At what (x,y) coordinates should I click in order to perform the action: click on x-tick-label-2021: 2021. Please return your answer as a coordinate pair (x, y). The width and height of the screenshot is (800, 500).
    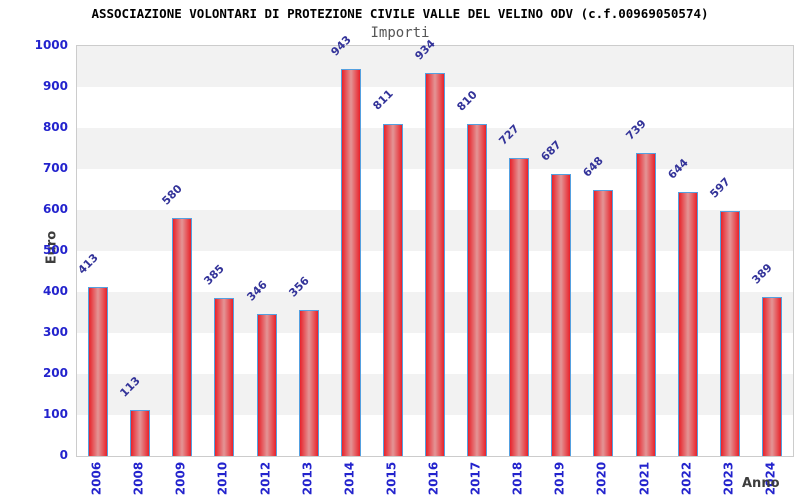
    Looking at the image, I should click on (644, 478).